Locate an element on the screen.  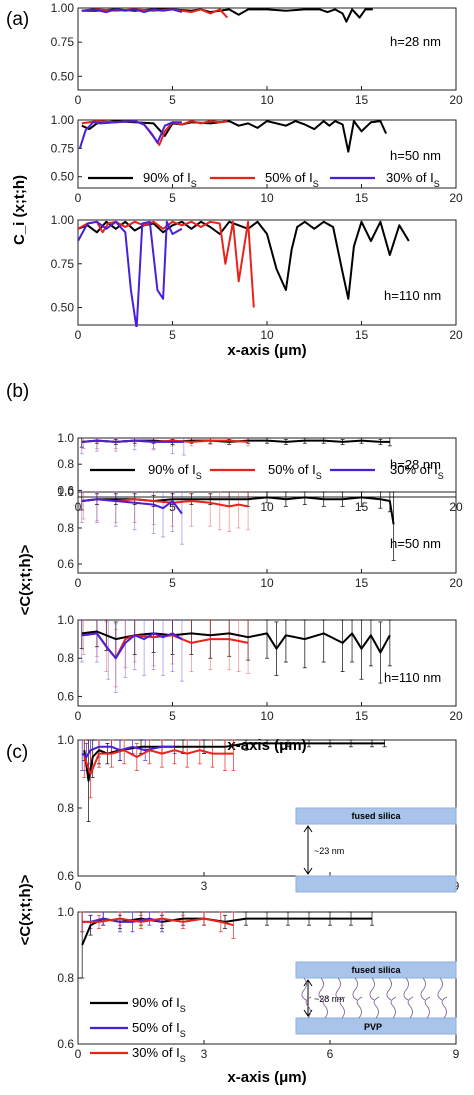
x-axis-label: x-axis (μm) is located at coordinates (266, 1077).